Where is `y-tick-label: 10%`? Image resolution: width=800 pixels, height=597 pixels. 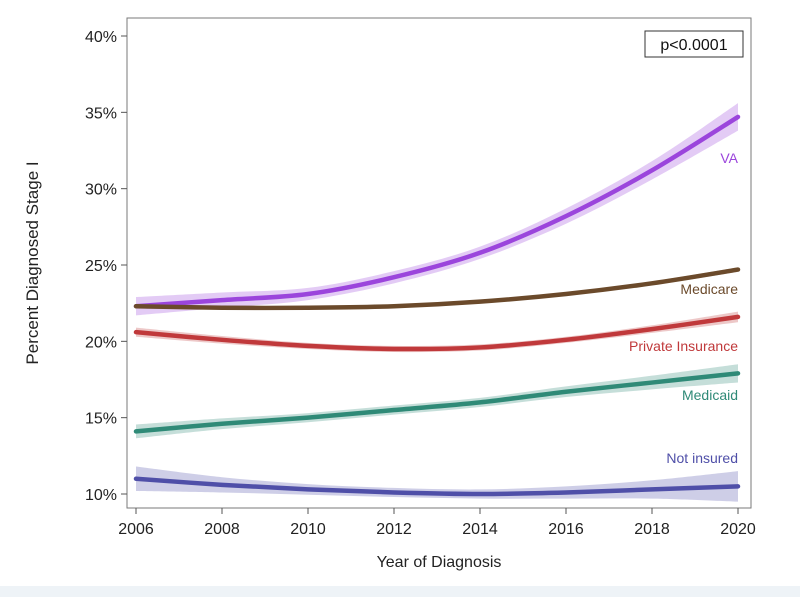 y-tick-label: 10% is located at coordinates (101, 495).